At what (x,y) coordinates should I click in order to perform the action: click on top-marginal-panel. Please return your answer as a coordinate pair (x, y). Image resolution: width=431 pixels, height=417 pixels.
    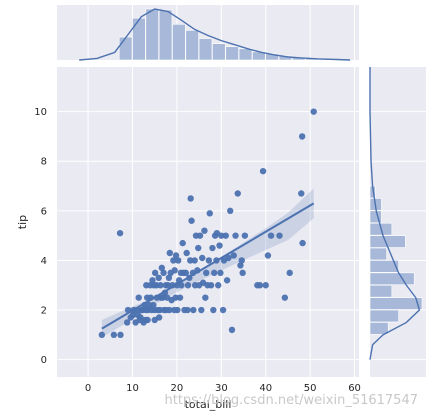
    Looking at the image, I should click on (208, 33).